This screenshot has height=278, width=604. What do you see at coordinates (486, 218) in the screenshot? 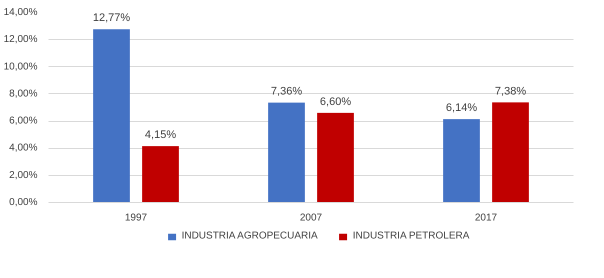
I see `x-tick-label: 2017` at bounding box center [486, 218].